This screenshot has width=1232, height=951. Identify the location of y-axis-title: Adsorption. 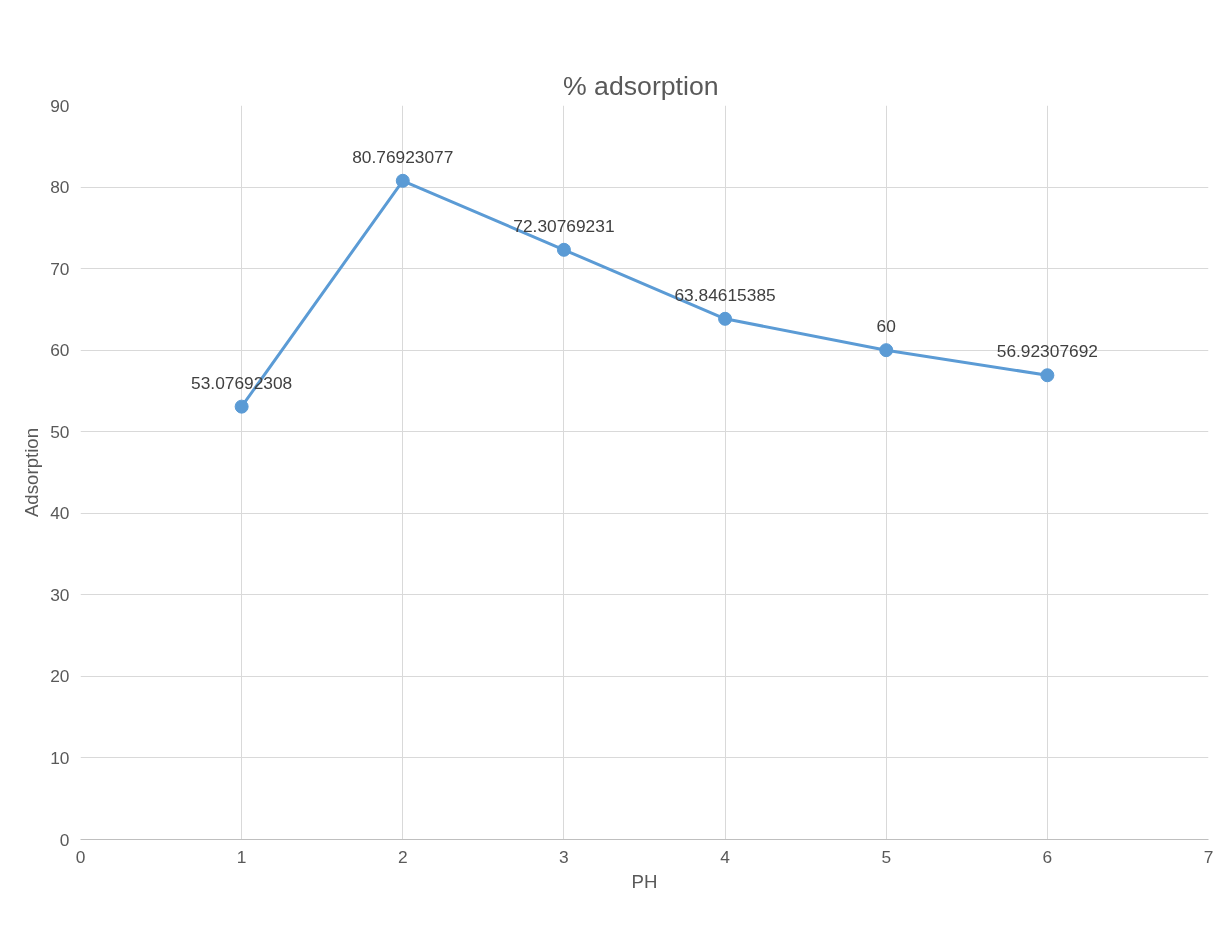
(32, 472).